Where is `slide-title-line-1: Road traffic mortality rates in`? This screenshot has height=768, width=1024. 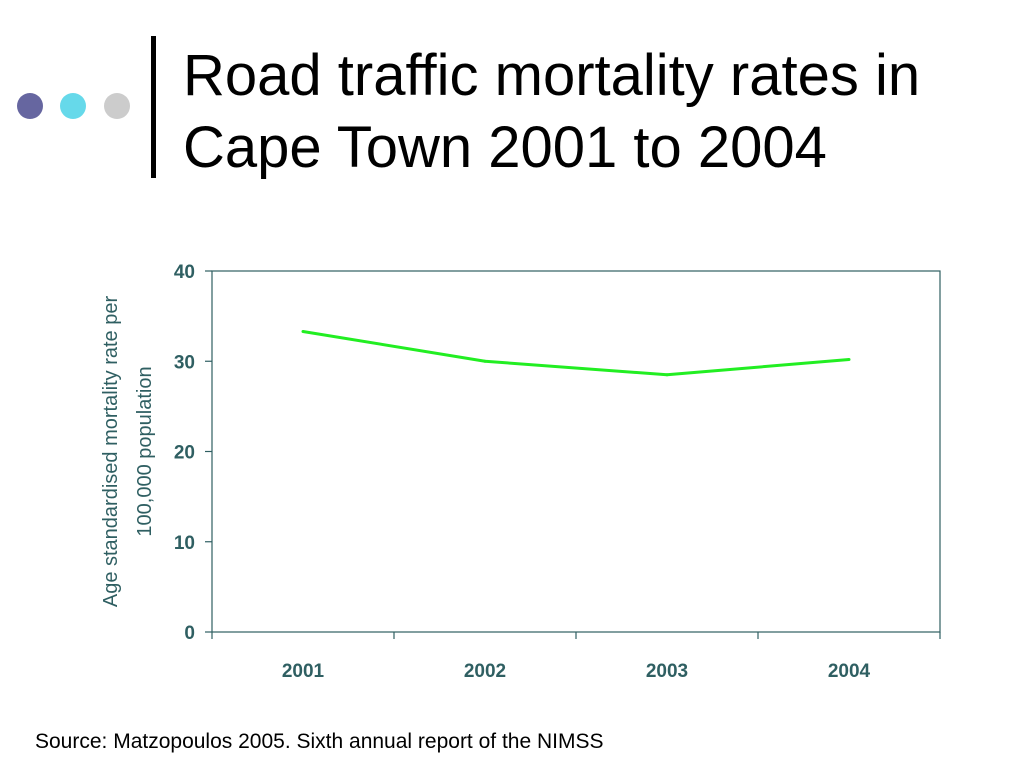 slide-title-line-1: Road traffic mortality rates in is located at coordinates (552, 75).